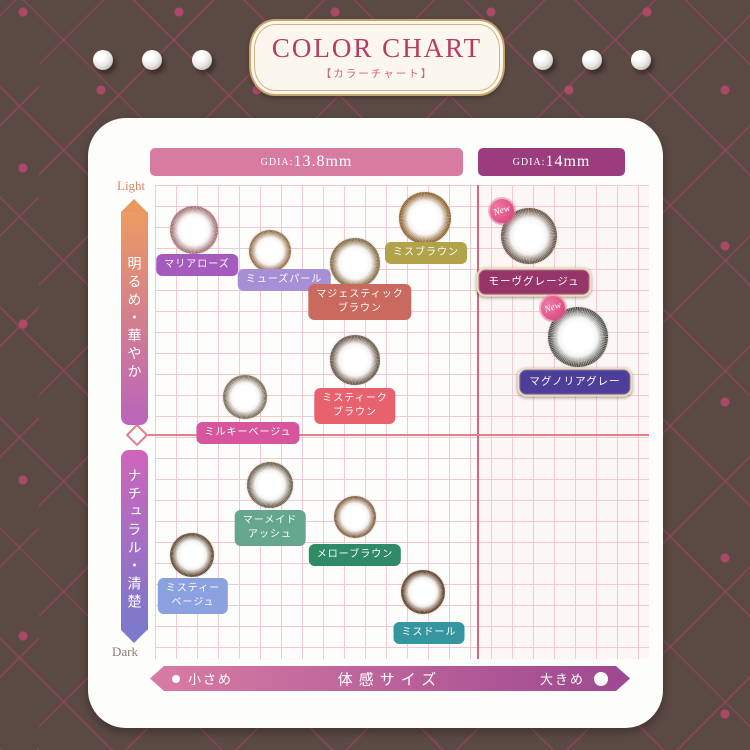 Image resolution: width=750 pixels, height=750 pixels. Describe the element at coordinates (478, 422) in the screenshot. I see `panel-divider` at that location.